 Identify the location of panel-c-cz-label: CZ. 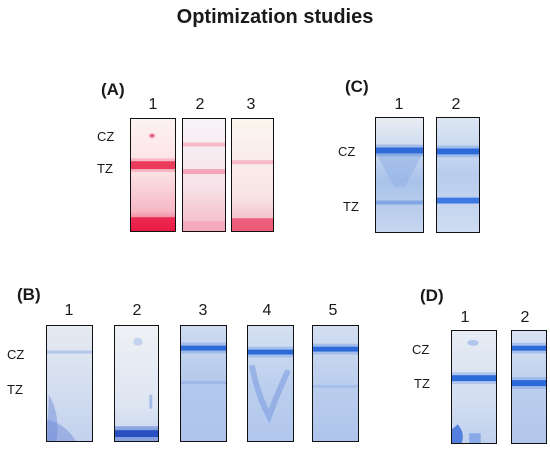
(347, 151).